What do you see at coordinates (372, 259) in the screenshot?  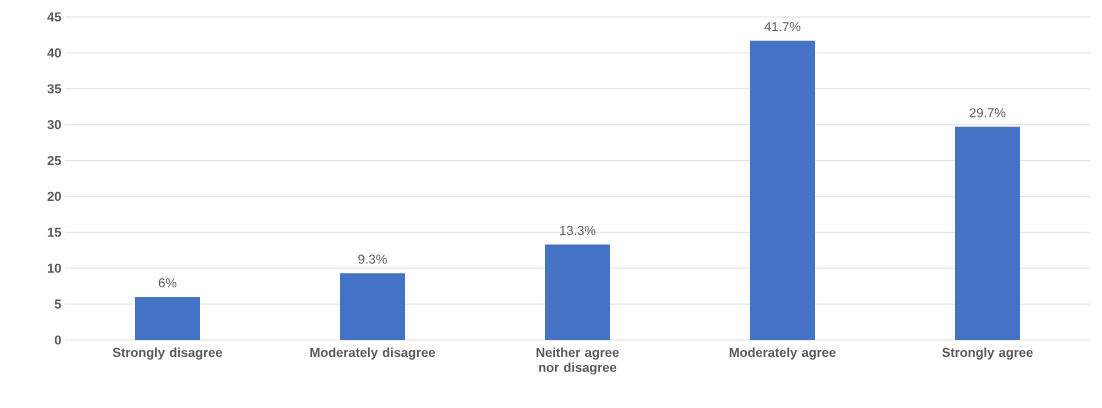 I see `data-label: 9.3%` at bounding box center [372, 259].